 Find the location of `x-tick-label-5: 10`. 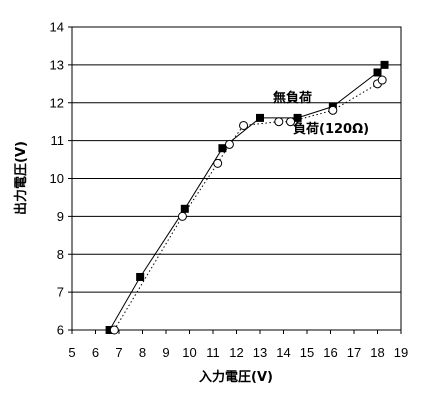

x-tick-label-5: 10 is located at coordinates (189, 352).